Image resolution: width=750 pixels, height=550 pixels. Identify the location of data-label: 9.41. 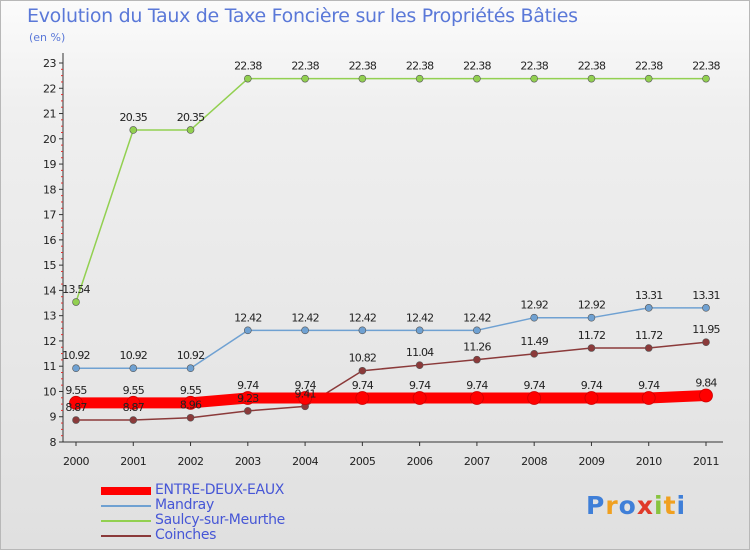
(304, 393).